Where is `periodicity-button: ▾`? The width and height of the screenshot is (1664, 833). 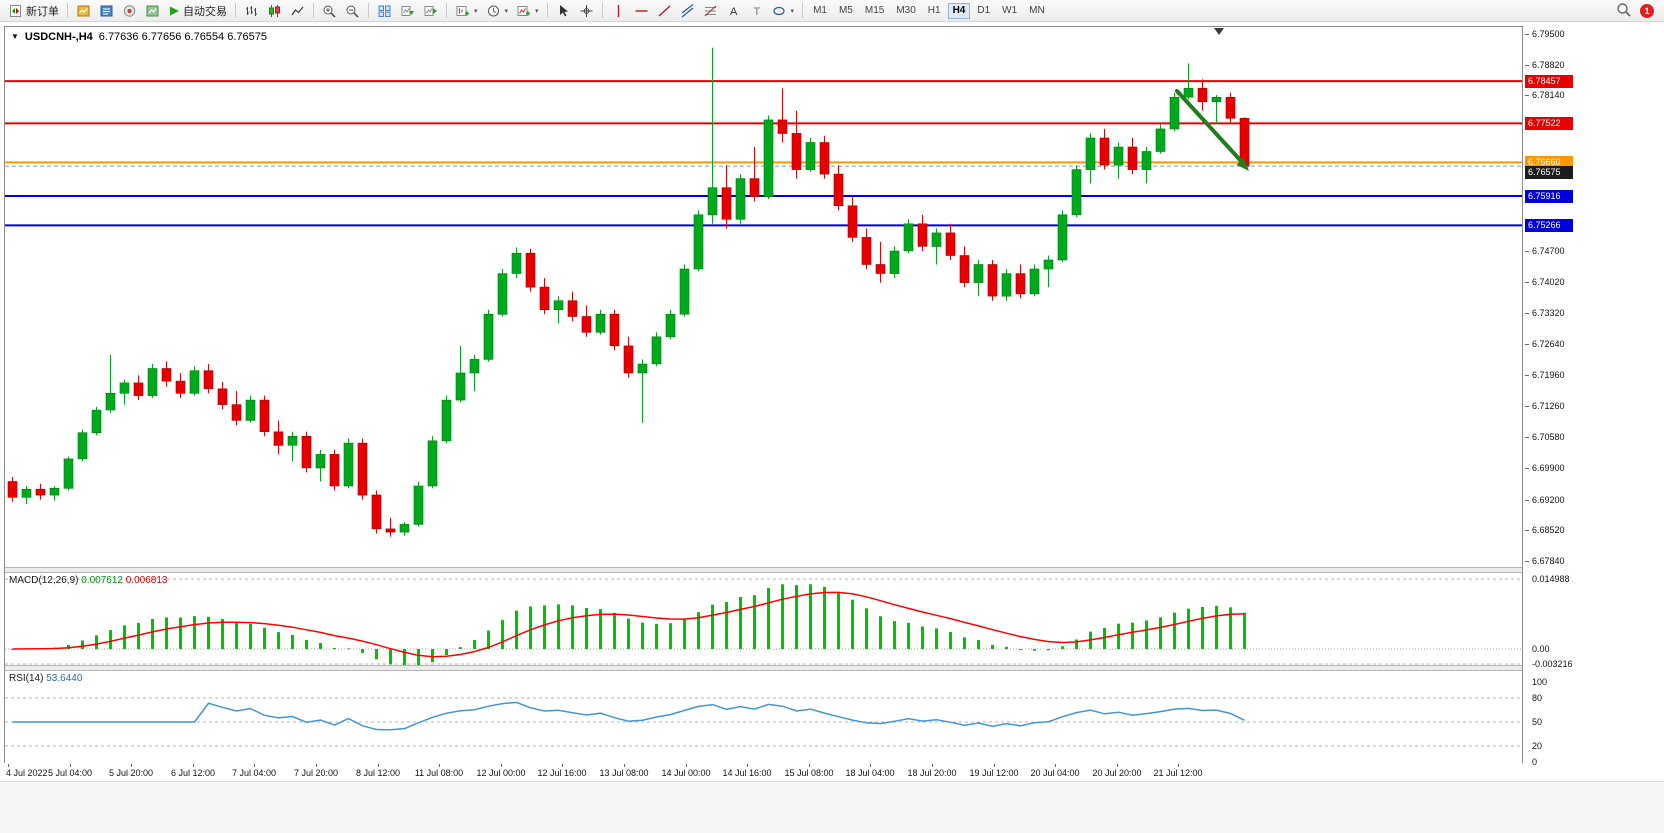 periodicity-button: ▾ is located at coordinates (497, 11).